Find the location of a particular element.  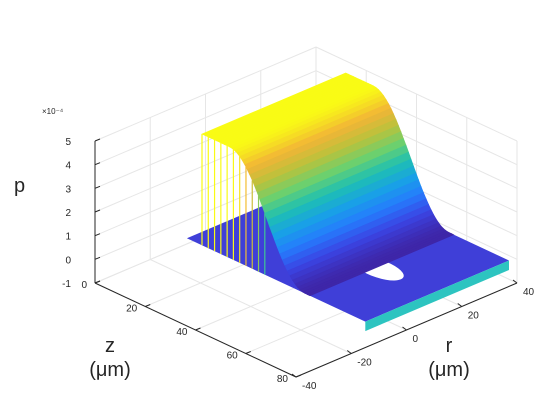

r-tick-label: 20 is located at coordinates (474, 316).